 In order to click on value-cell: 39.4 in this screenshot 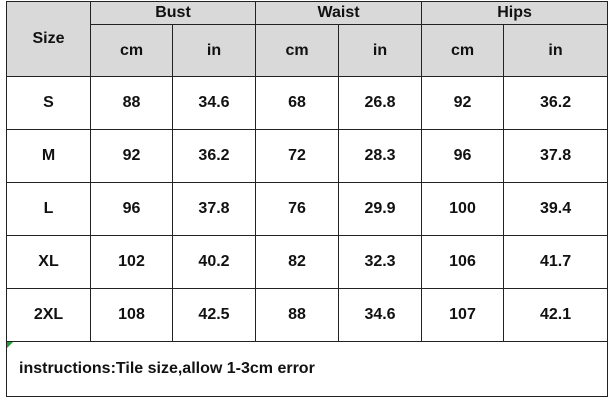, I will do `click(556, 209)`.